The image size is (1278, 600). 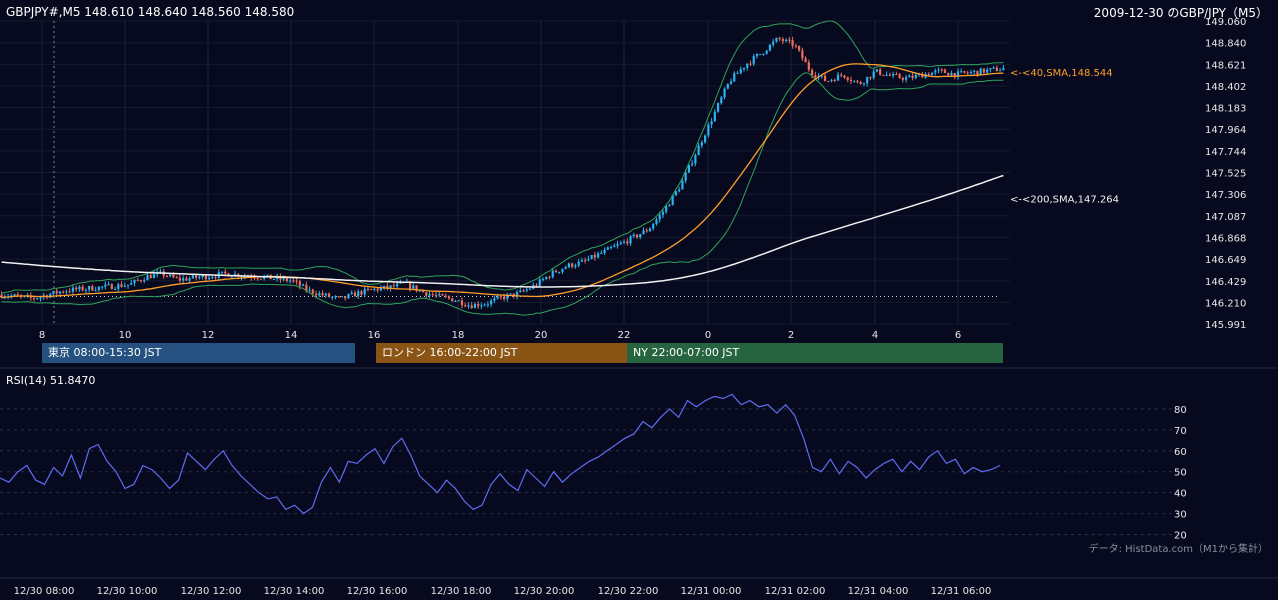 What do you see at coordinates (628, 591) in the screenshot?
I see `time-tick-label: 12/30 22:00` at bounding box center [628, 591].